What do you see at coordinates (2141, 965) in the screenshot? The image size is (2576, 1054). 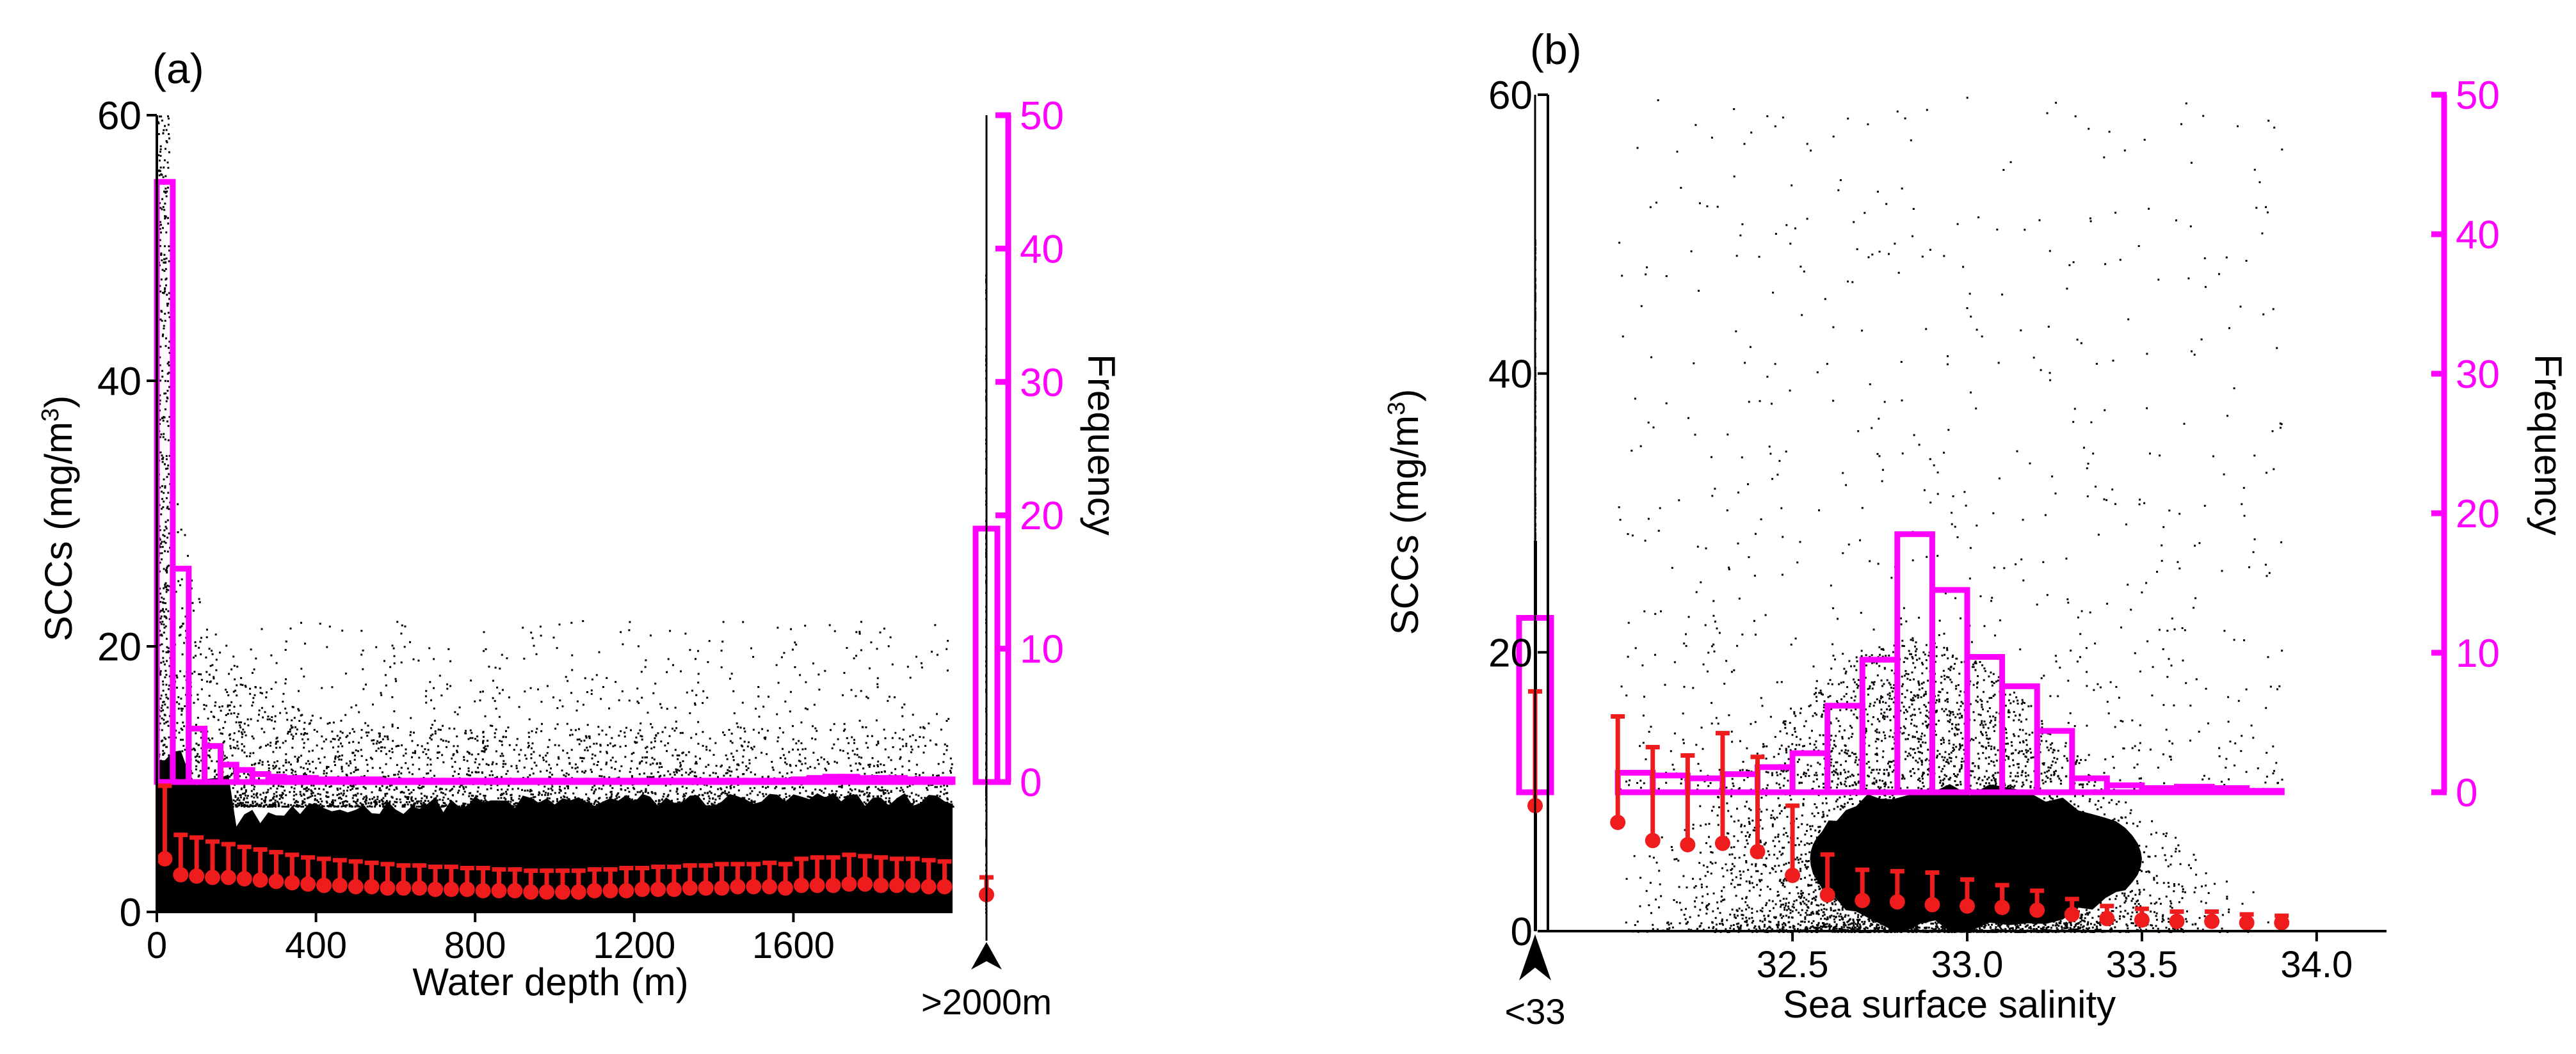 I see `x-tick-label: 33.5` at bounding box center [2141, 965].